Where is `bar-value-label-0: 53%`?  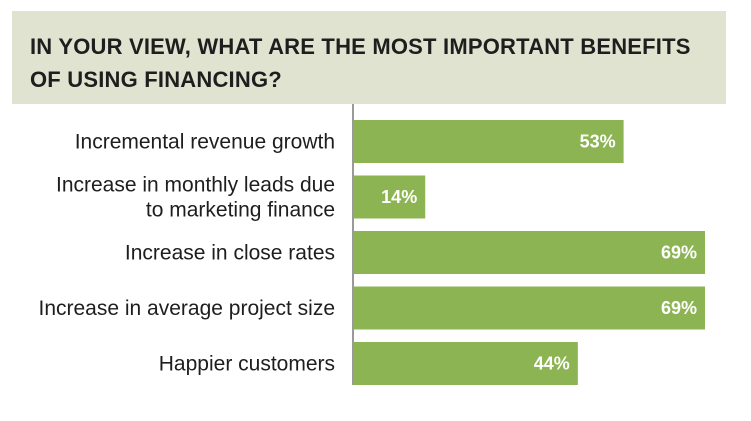
bar-value-label-0: 53% is located at coordinates (598, 142).